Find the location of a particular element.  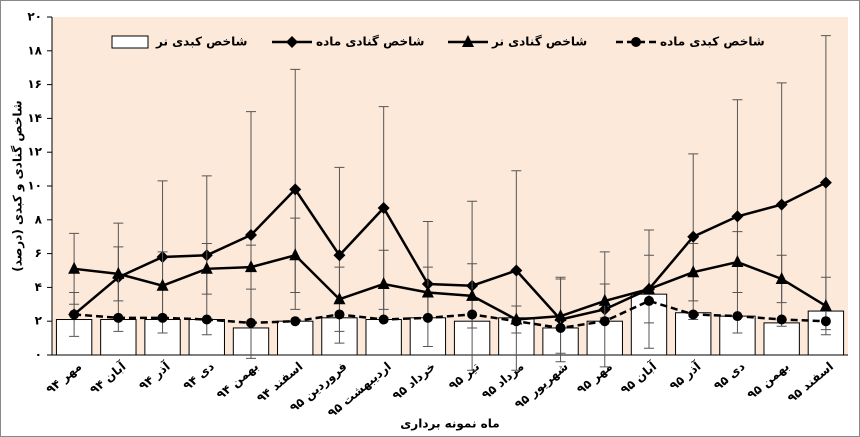

y-axis-label: شاخص گنادی و کبدی (درصد) is located at coordinates (18, 185).